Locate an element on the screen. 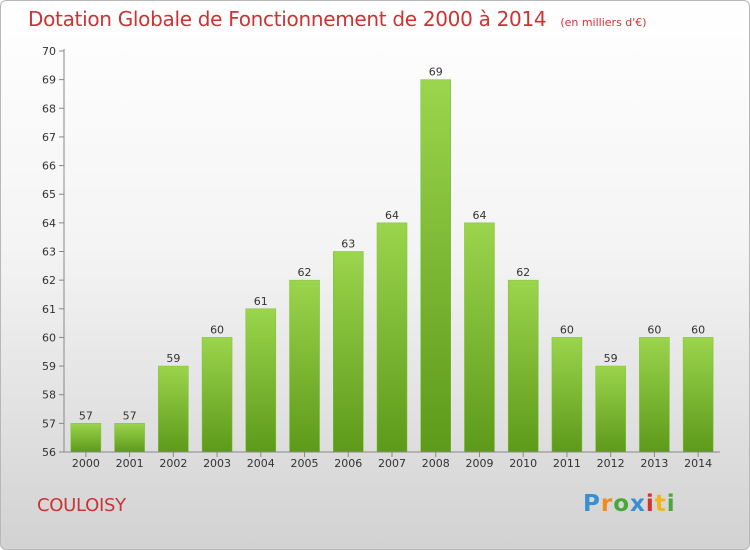 This screenshot has width=750, height=550. chart-unit-label: (en milliers d'€) is located at coordinates (603, 22).